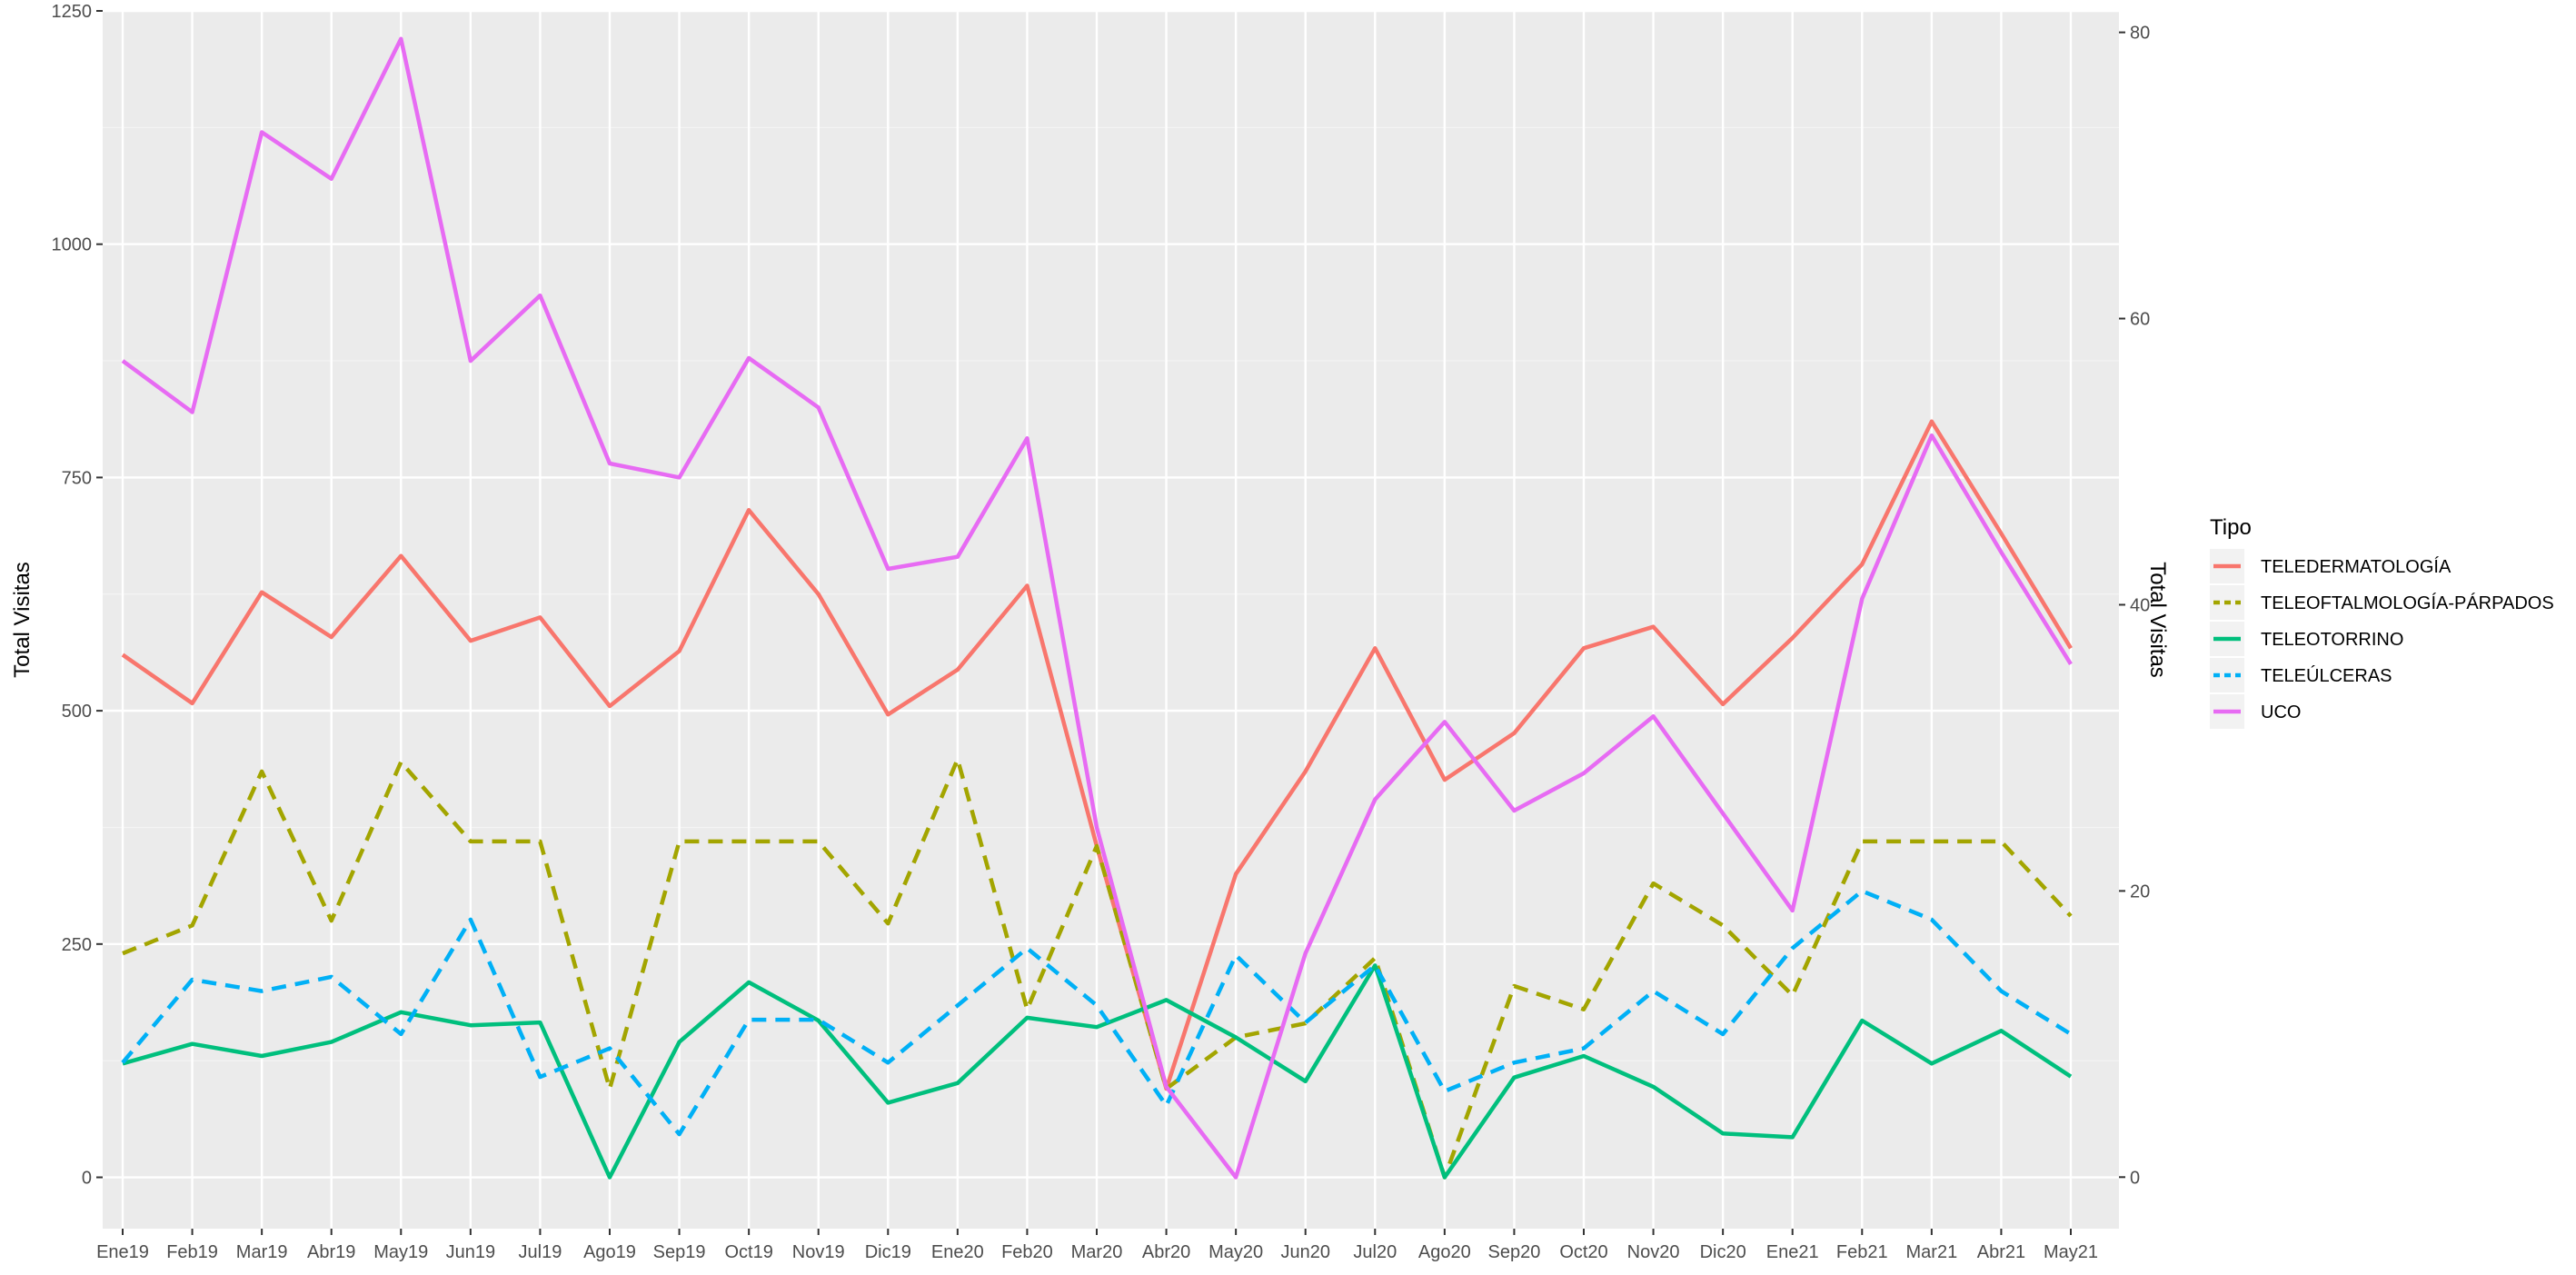 The width and height of the screenshot is (2576, 1275). Describe the element at coordinates (1305, 1252) in the screenshot. I see `x-tick-label: Jun20` at that location.